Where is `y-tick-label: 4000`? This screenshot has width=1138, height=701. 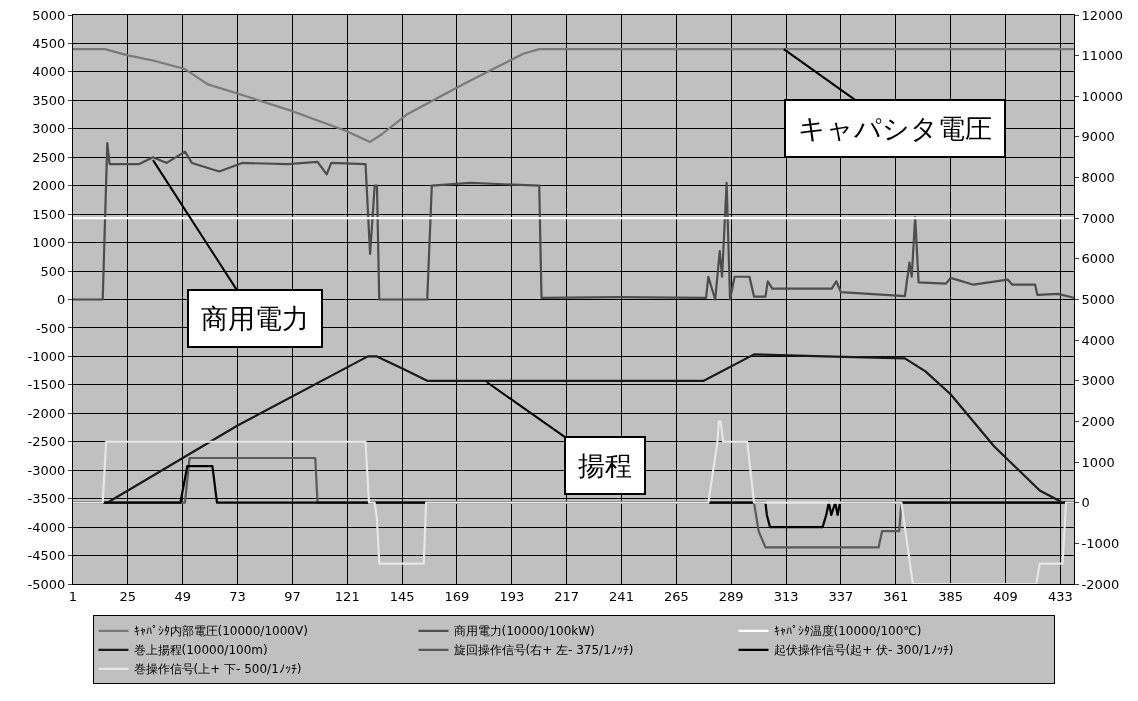 y-tick-label: 4000 is located at coordinates (49, 72).